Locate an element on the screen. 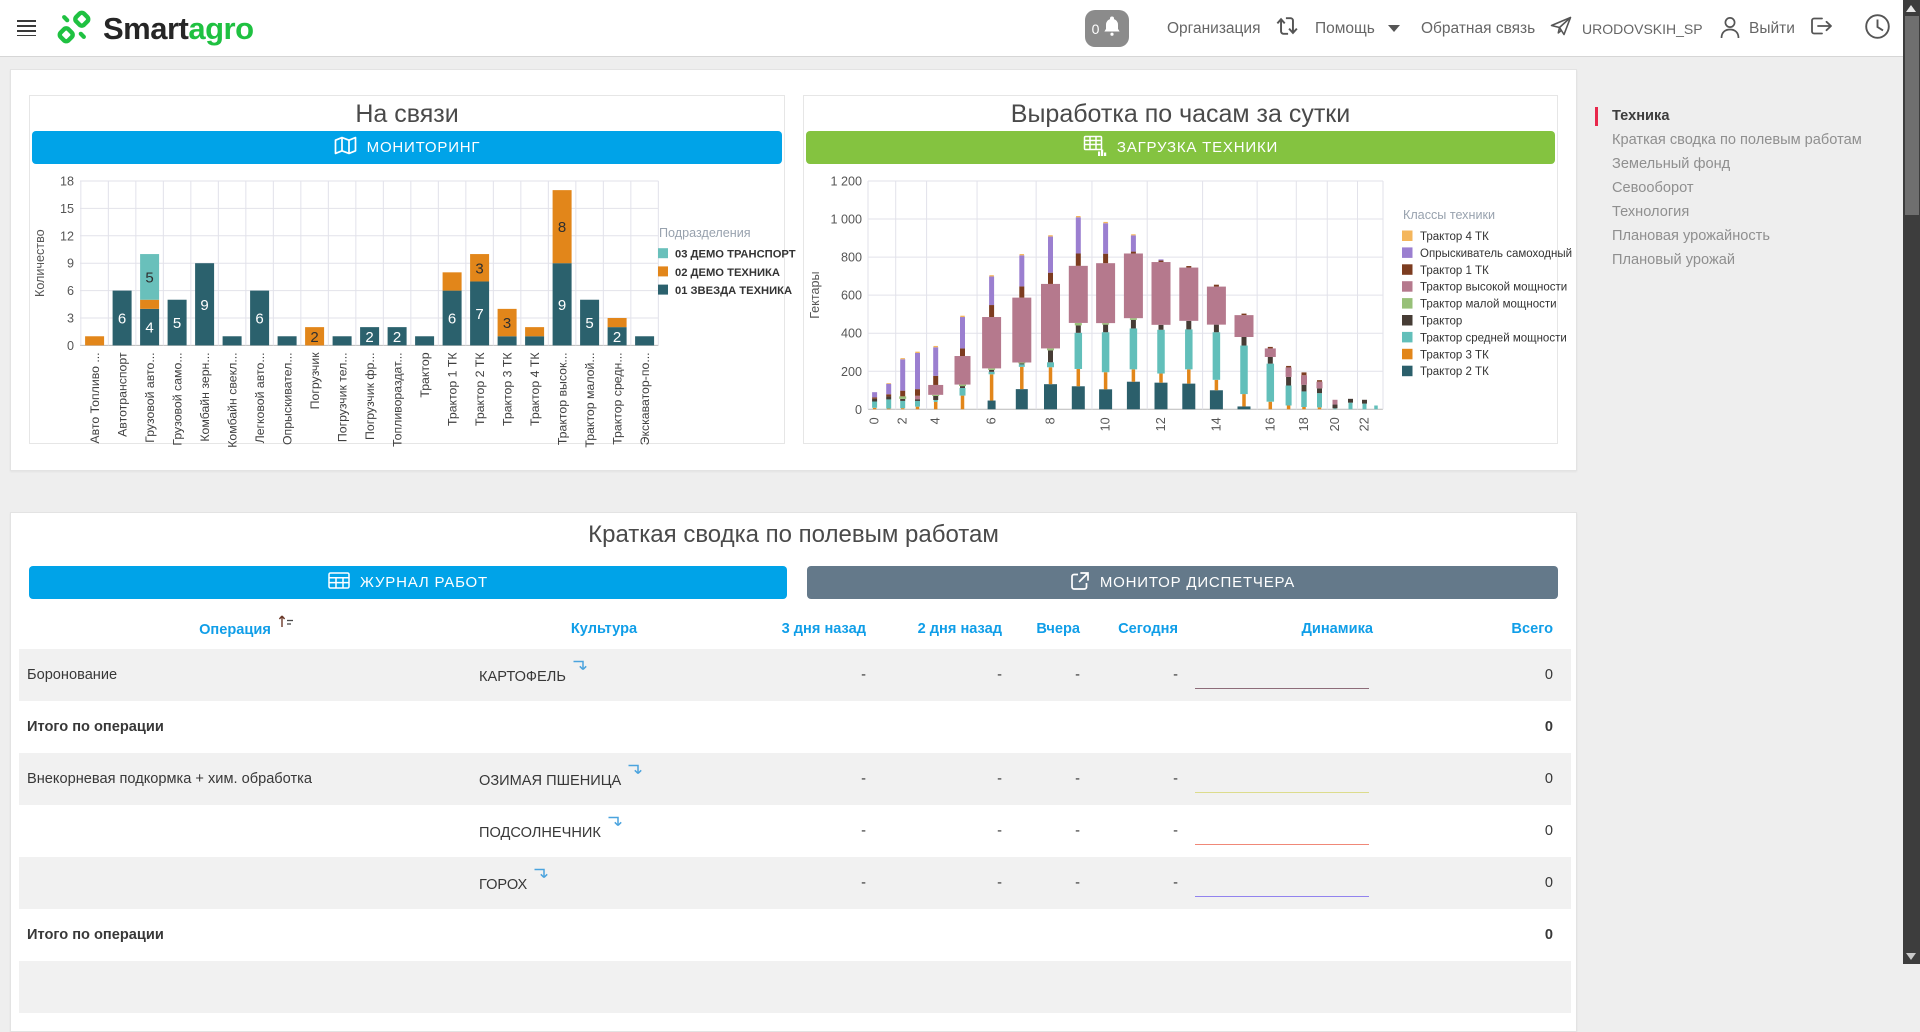 This screenshot has width=1920, height=1032. monitoring-button: МОНИТОРИНГ is located at coordinates (407, 147).